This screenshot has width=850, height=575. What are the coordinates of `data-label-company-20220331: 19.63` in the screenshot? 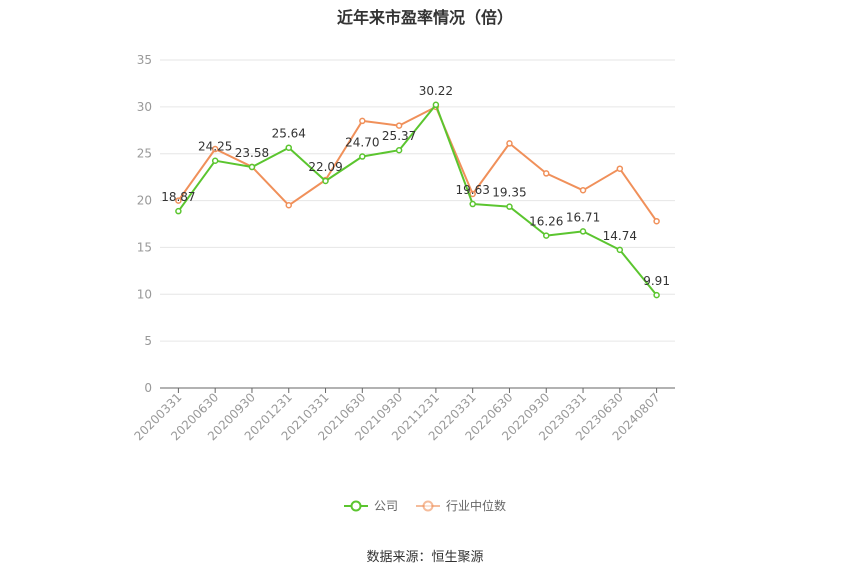 It's located at (472, 190).